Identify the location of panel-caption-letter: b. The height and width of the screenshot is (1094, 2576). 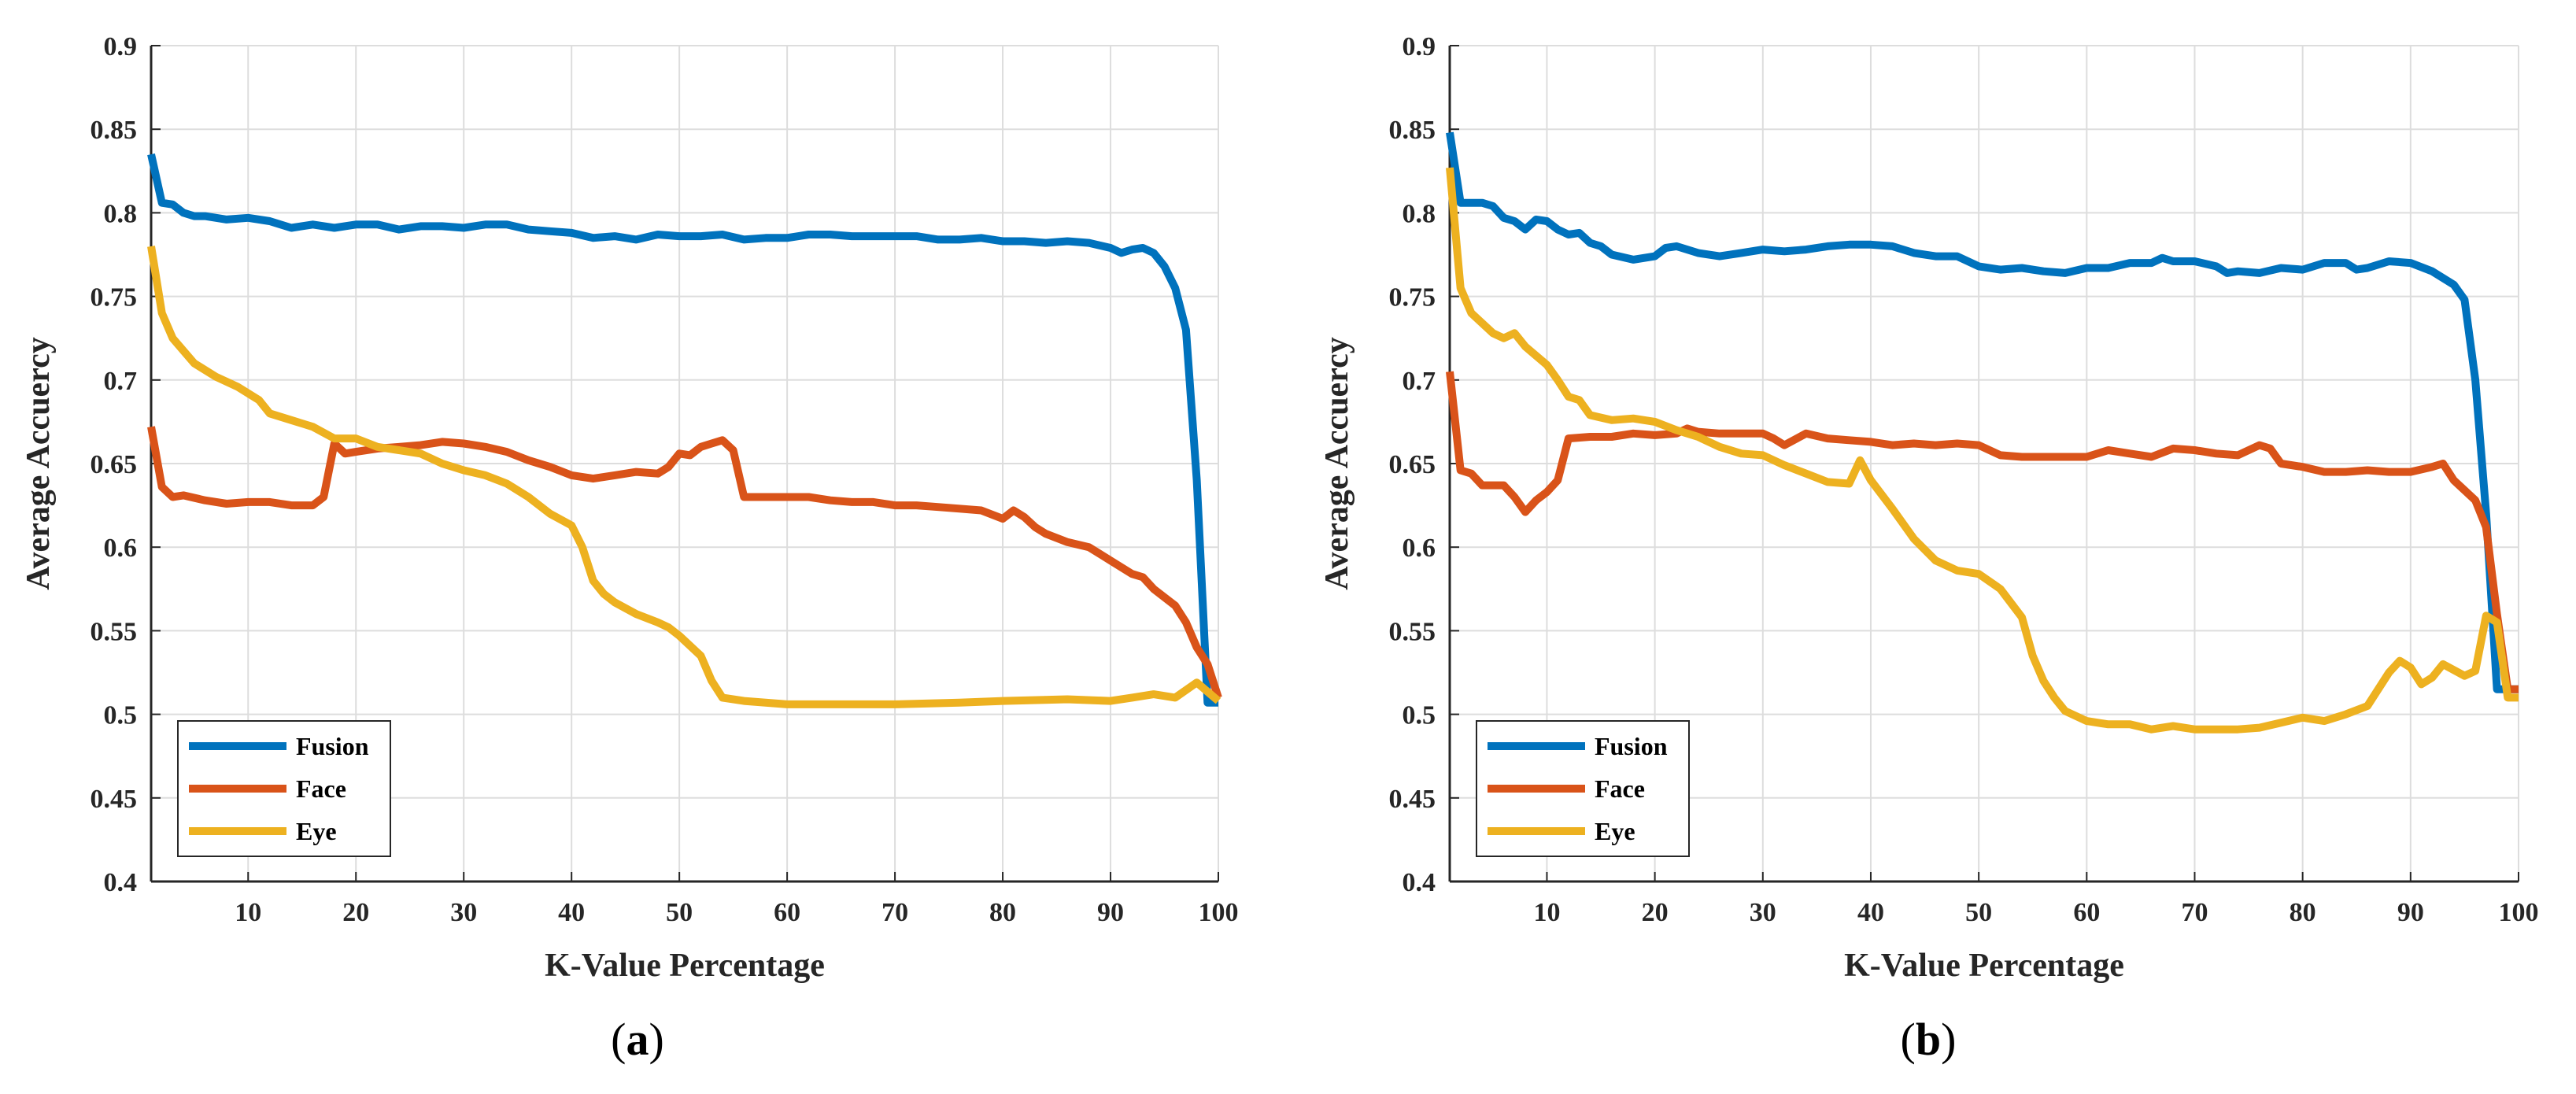
(1929, 1039).